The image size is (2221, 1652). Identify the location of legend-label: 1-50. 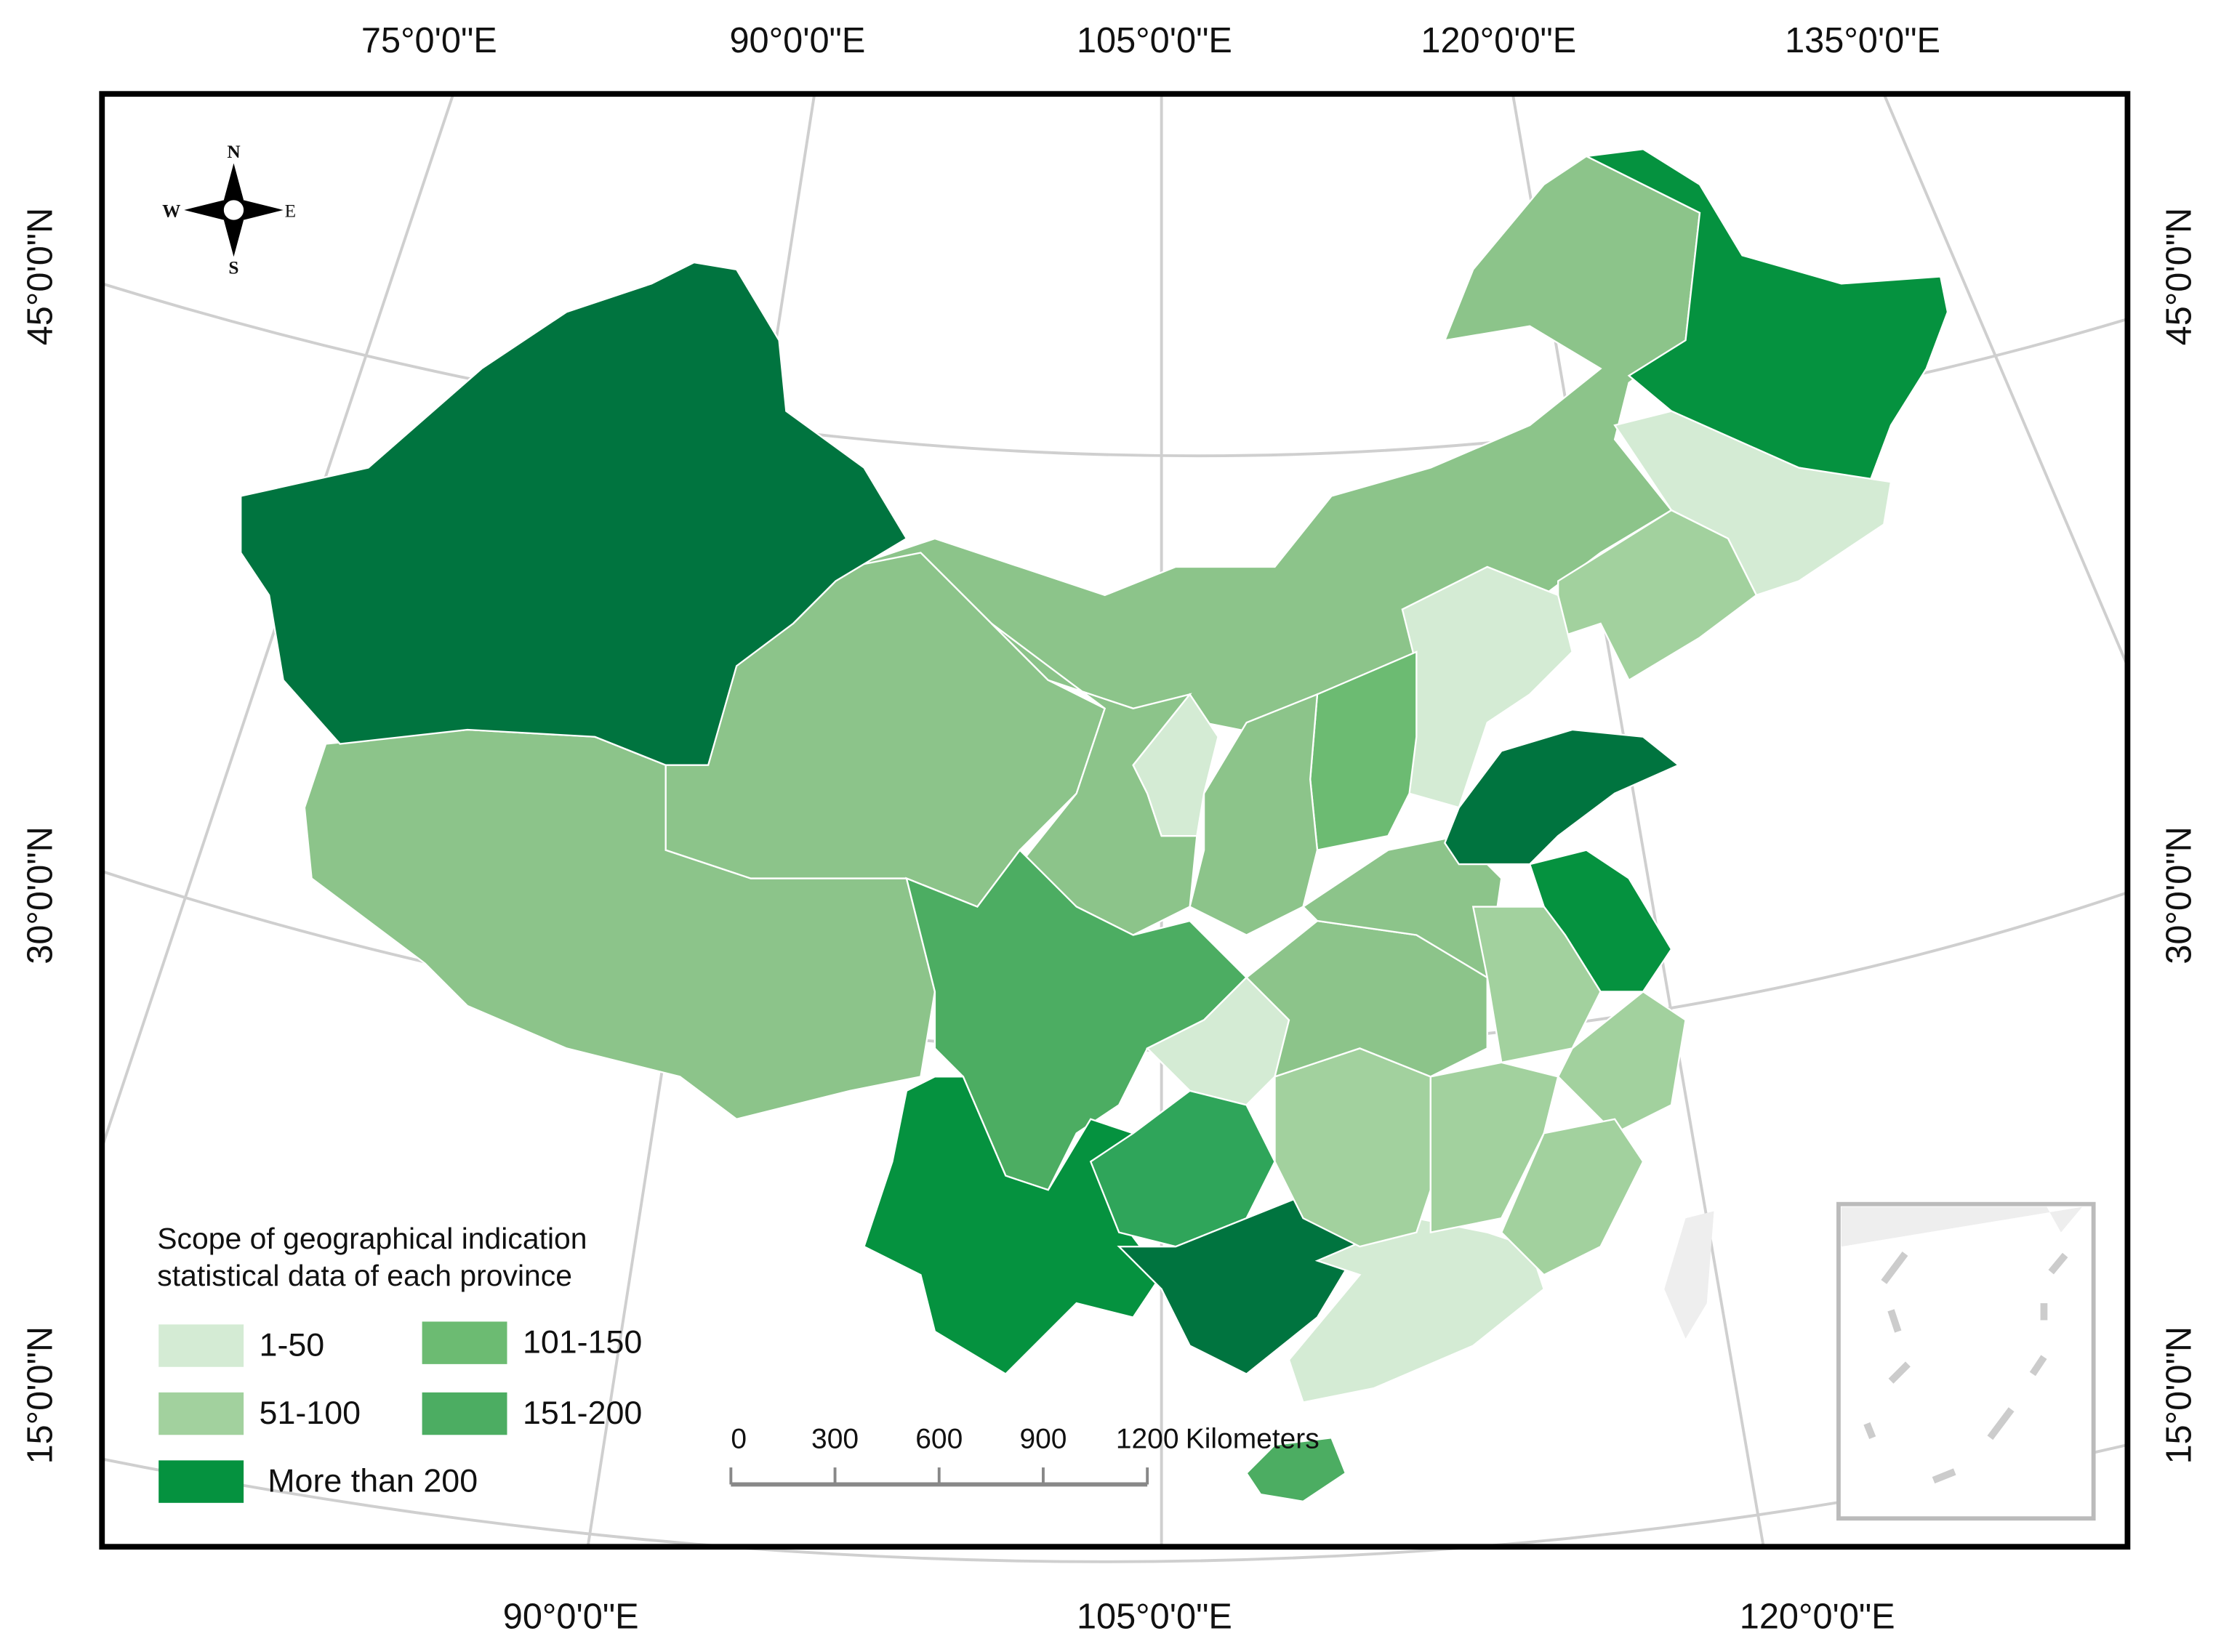
(292, 1344).